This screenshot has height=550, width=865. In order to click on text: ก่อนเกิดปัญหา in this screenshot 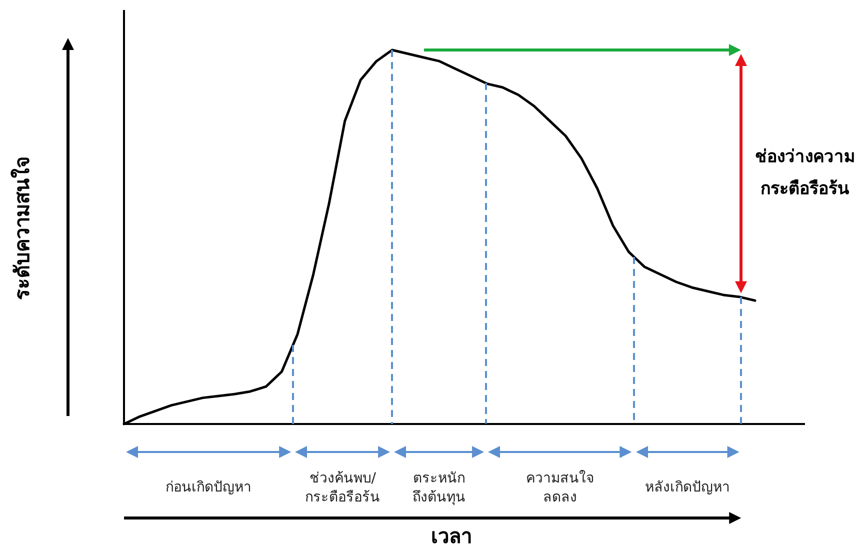, I will do `click(209, 488)`.